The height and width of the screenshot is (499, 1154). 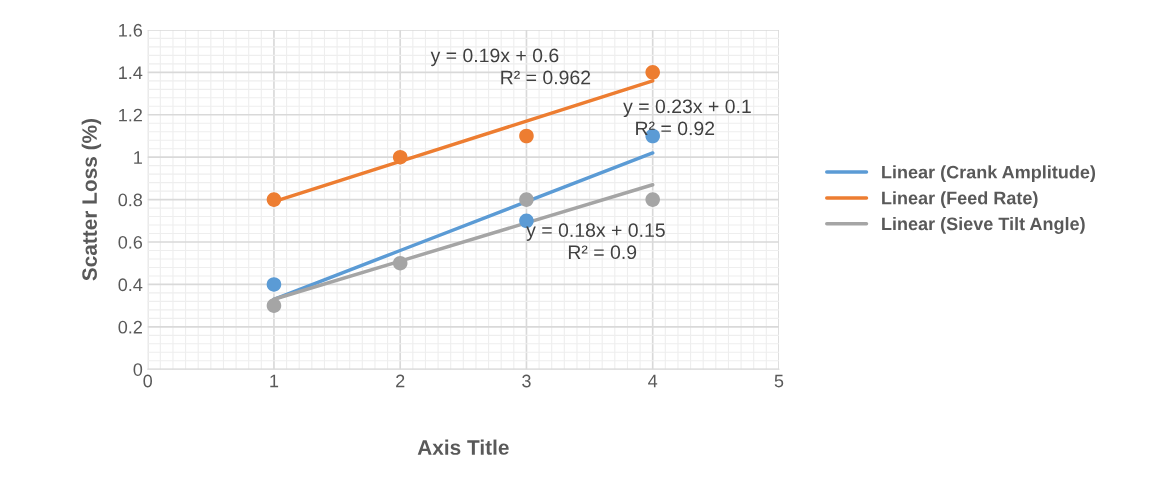 What do you see at coordinates (138, 369) in the screenshot?
I see `y-tick-label: 0` at bounding box center [138, 369].